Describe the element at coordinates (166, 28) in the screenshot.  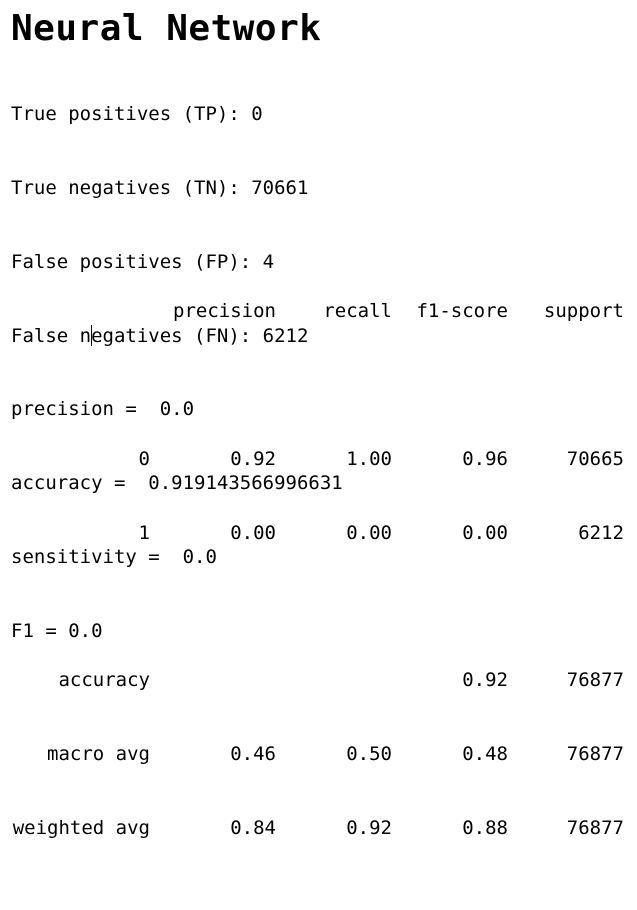
I see `output-title: Neural Network` at that location.